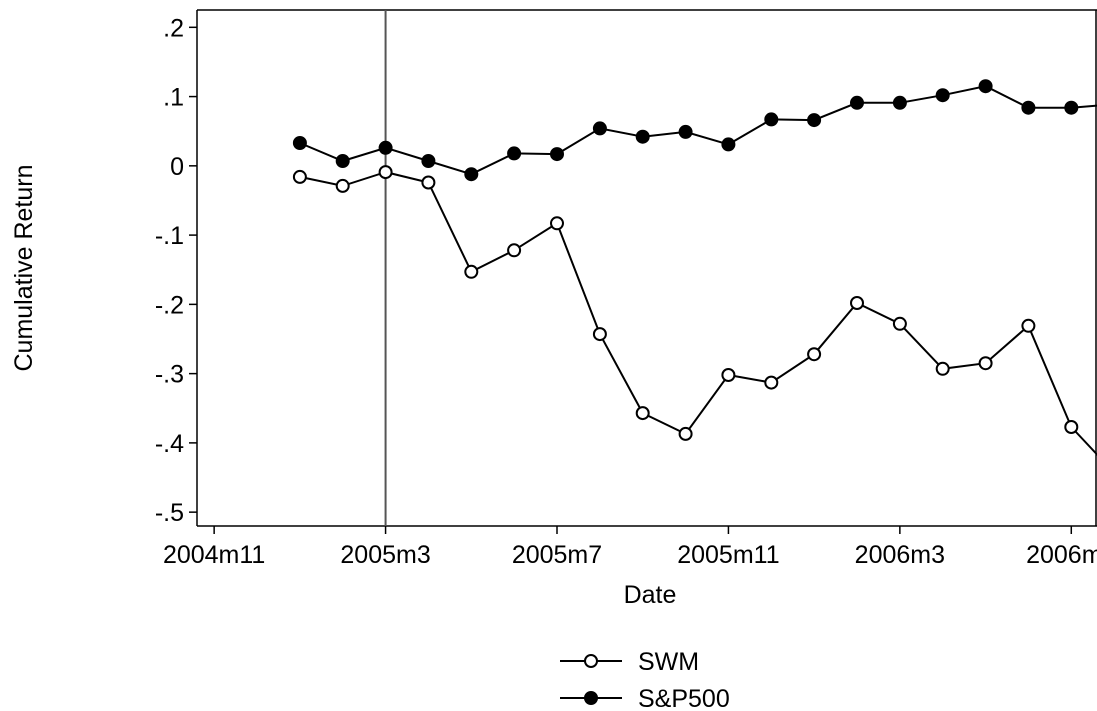 Image resolution: width=1097 pixels, height=711 pixels. I want to click on x-tick-label: 2005m3, so click(385, 555).